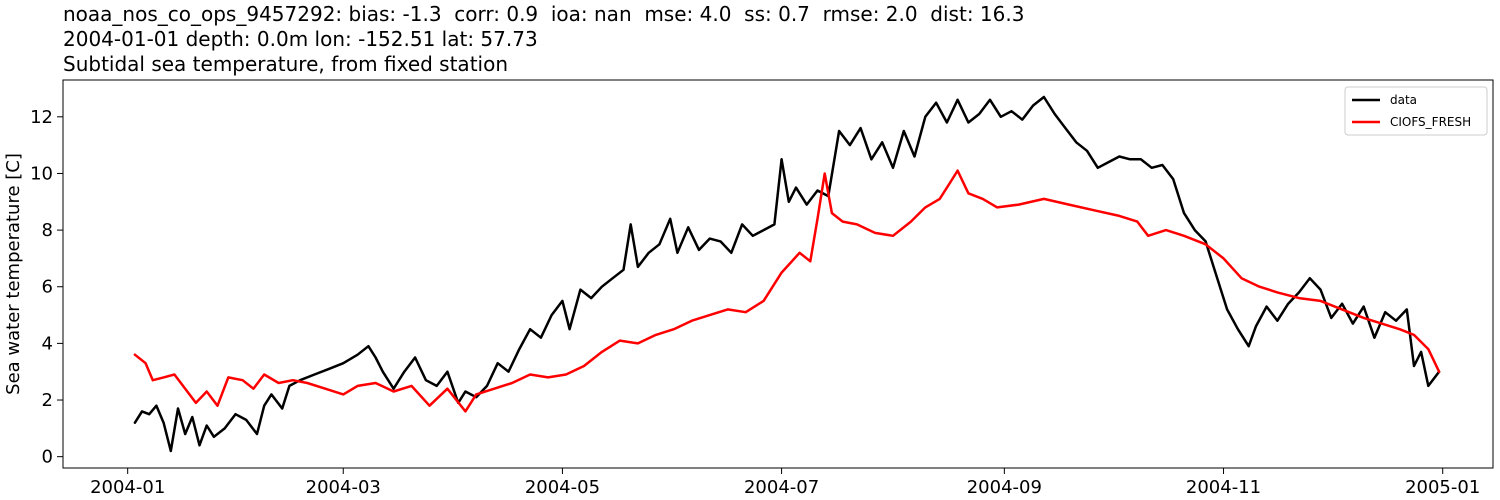  Describe the element at coordinates (1403, 100) in the screenshot. I see `legend-label: data` at that location.